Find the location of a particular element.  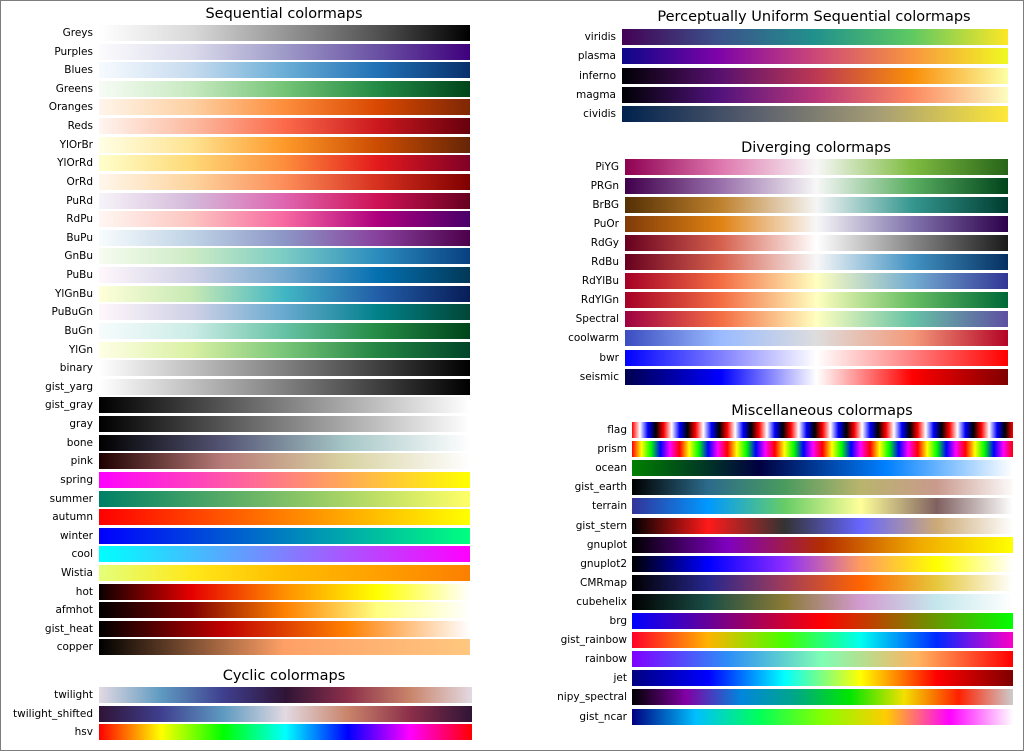

colormap-label: twilight_shifted is located at coordinates (53, 714).